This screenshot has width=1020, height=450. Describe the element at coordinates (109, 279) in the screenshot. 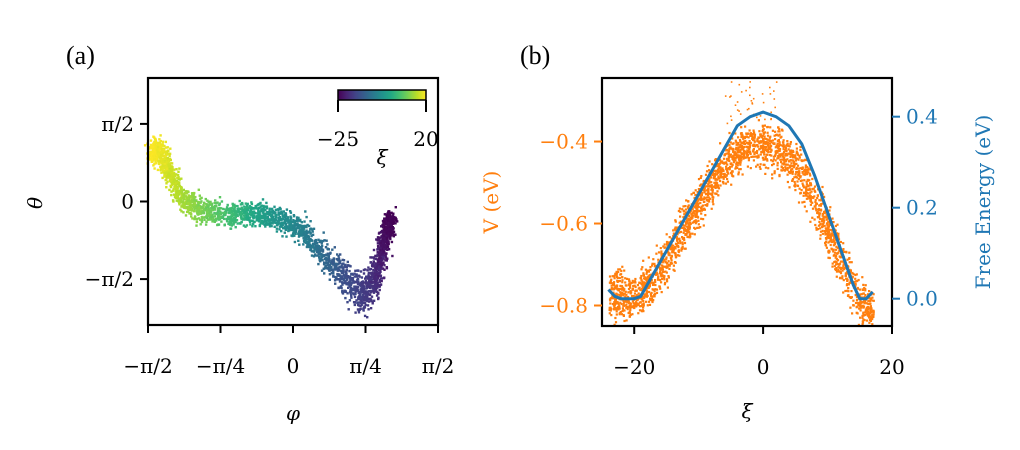

I see `y-tick-label-a: −π/2` at that location.